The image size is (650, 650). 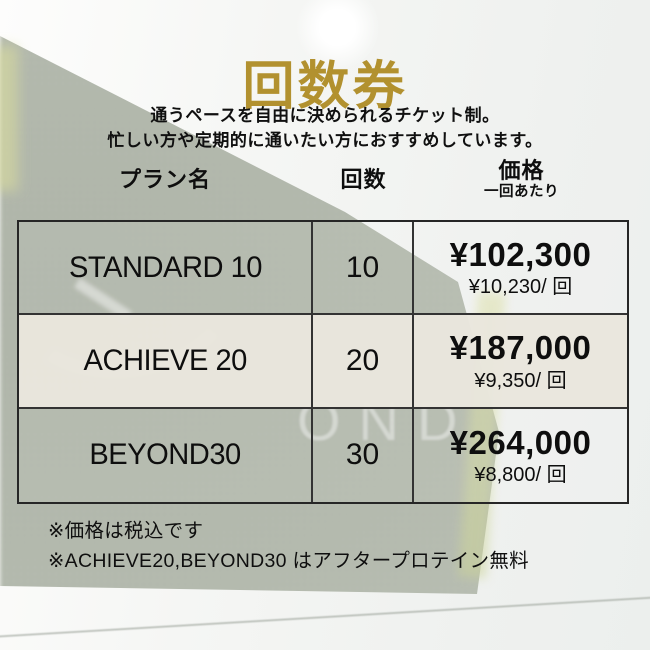 I want to click on table-cell-count-achieve20: 20, so click(x=363, y=362).